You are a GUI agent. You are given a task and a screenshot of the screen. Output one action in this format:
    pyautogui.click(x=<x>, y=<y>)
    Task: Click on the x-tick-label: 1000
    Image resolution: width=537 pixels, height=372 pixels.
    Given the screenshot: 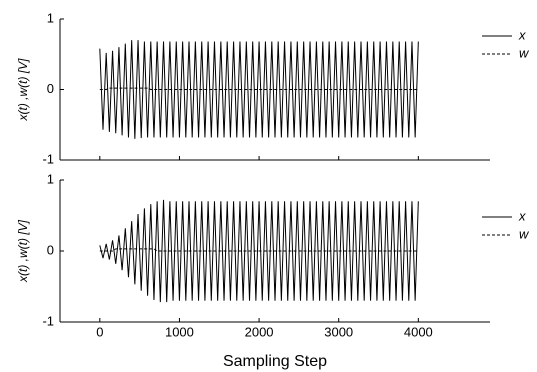 What is the action you would take?
    pyautogui.click(x=179, y=331)
    